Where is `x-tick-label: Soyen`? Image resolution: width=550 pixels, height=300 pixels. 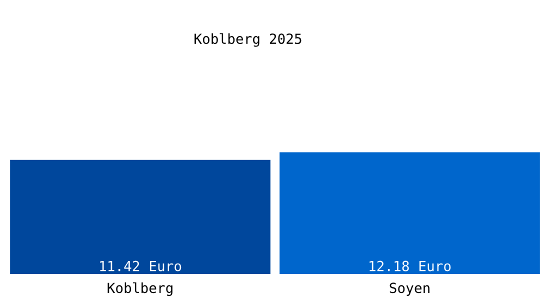
x-tick-label: Soyen is located at coordinates (410, 289).